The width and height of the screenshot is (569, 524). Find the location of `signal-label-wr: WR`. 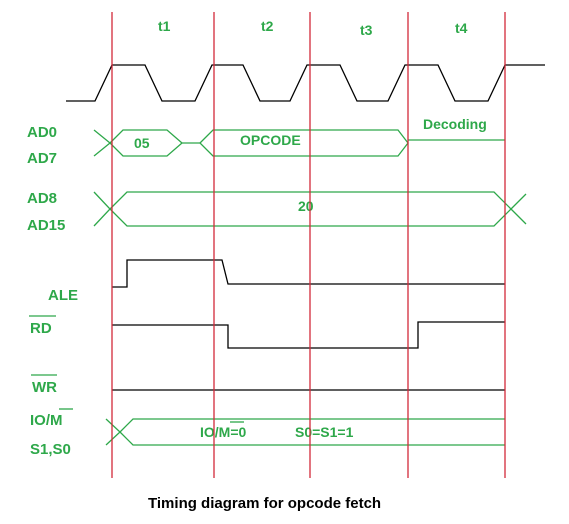

signal-label-wr: WR is located at coordinates (44, 387).